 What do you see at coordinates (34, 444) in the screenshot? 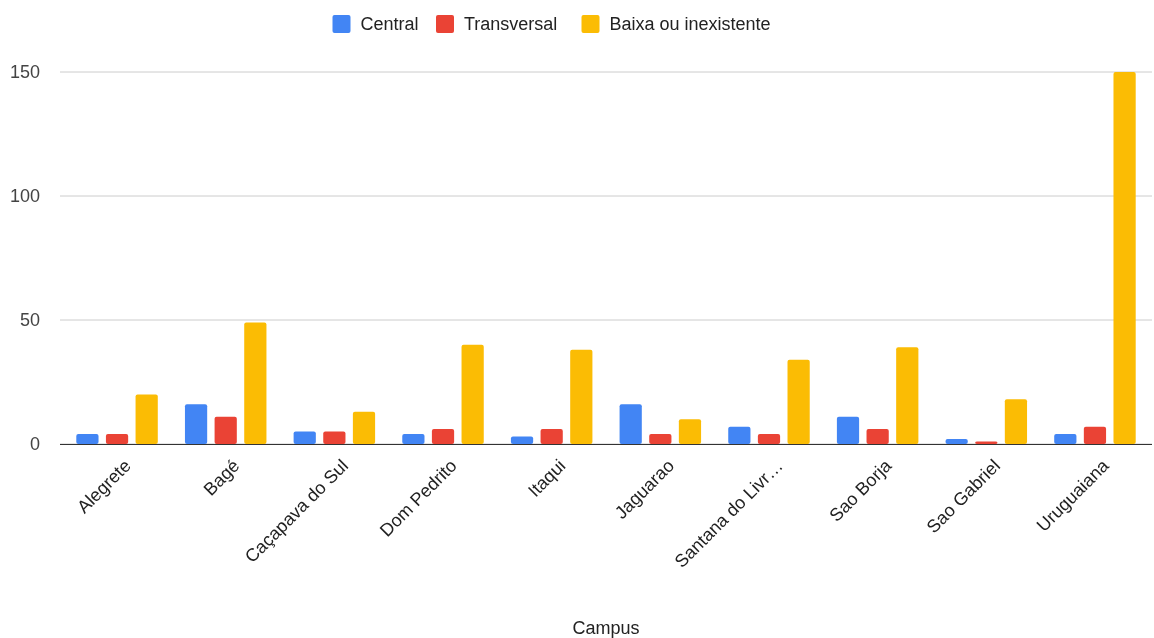
I see `y-tick-label: 0` at bounding box center [34, 444].